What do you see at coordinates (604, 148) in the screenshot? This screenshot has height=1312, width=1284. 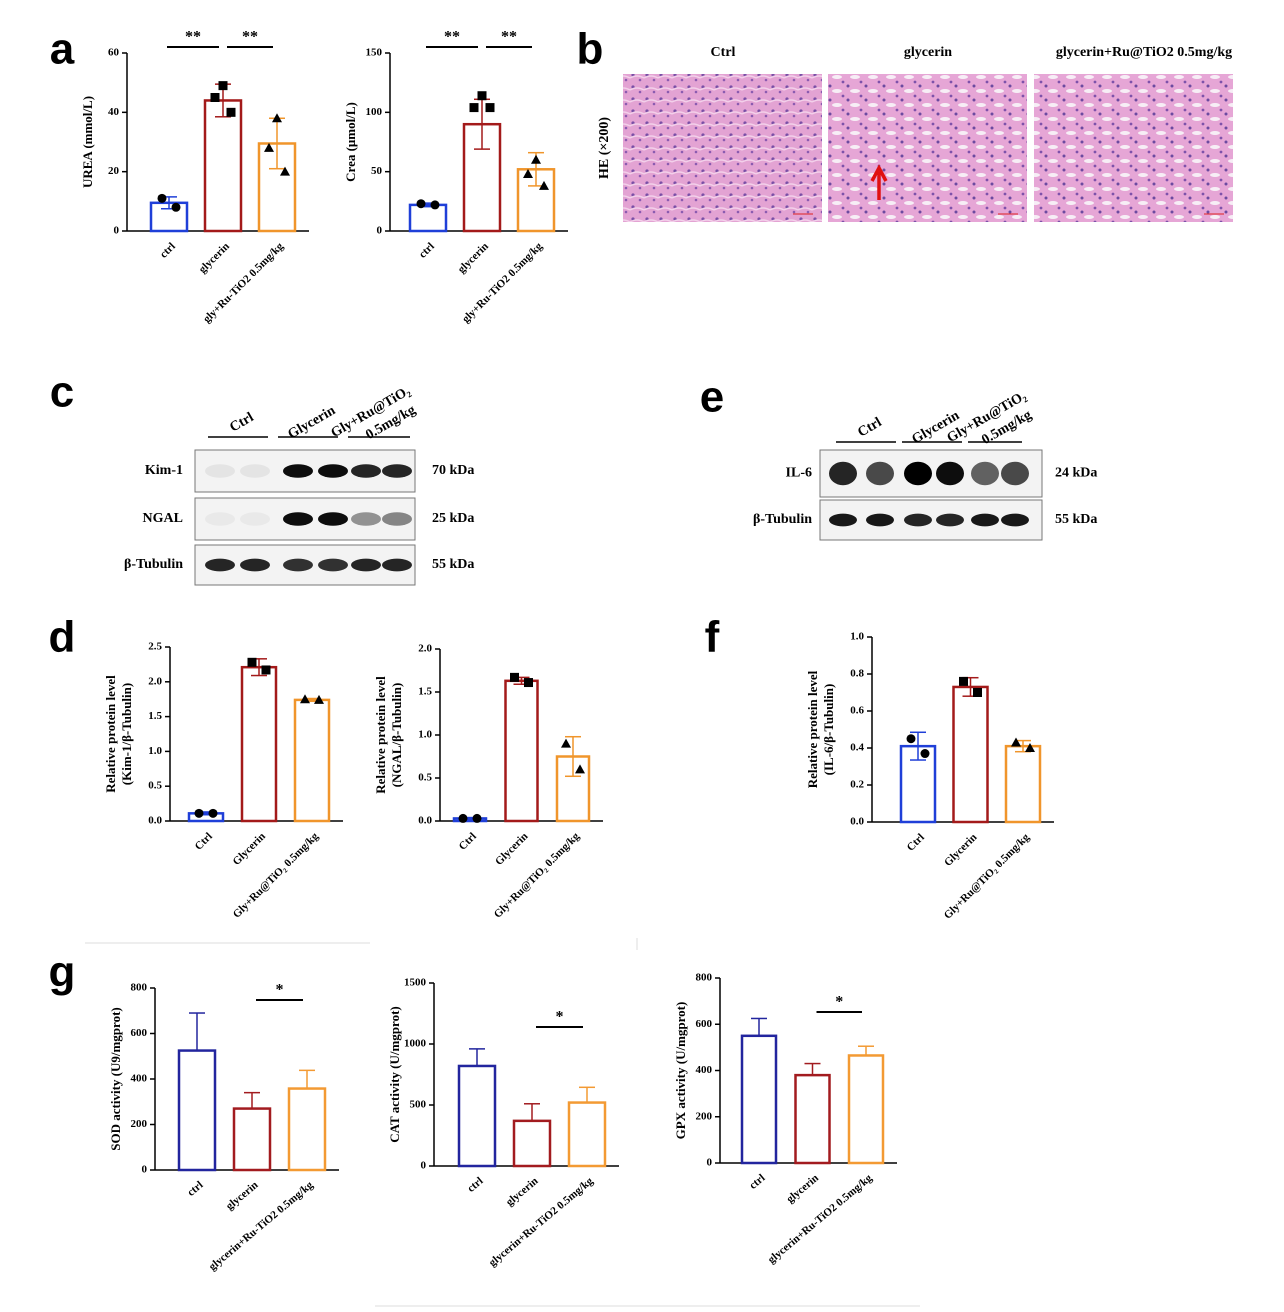 I see `stain-label: HE (×200)` at bounding box center [604, 148].